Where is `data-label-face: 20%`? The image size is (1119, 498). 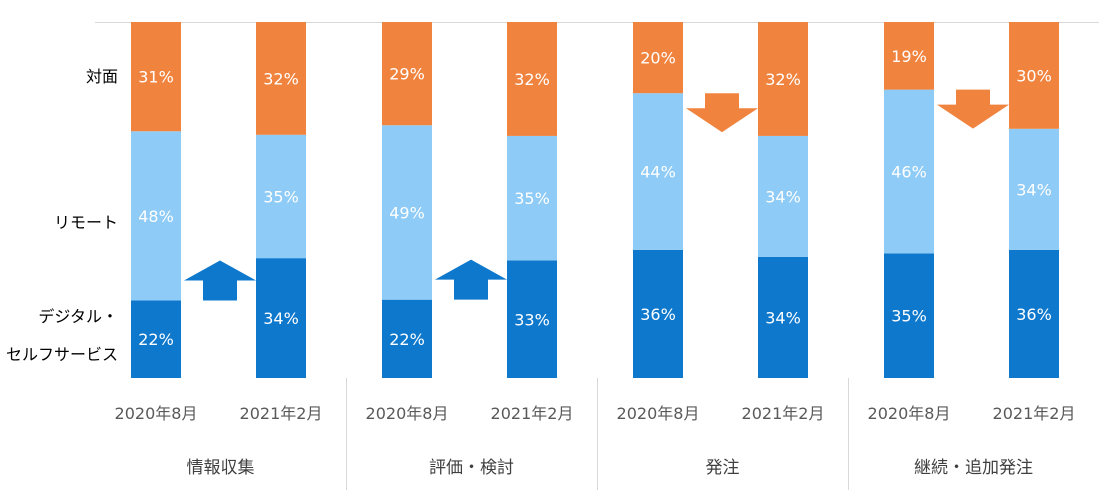 data-label-face: 20% is located at coordinates (658, 58).